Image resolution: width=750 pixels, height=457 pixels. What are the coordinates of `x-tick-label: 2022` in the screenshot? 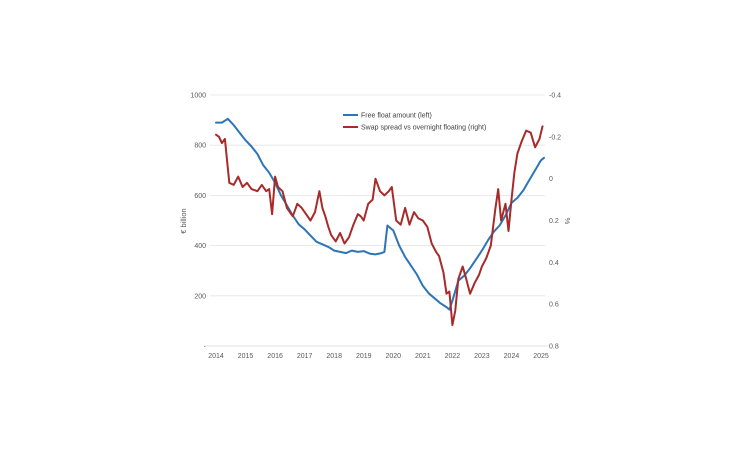 It's located at (453, 356).